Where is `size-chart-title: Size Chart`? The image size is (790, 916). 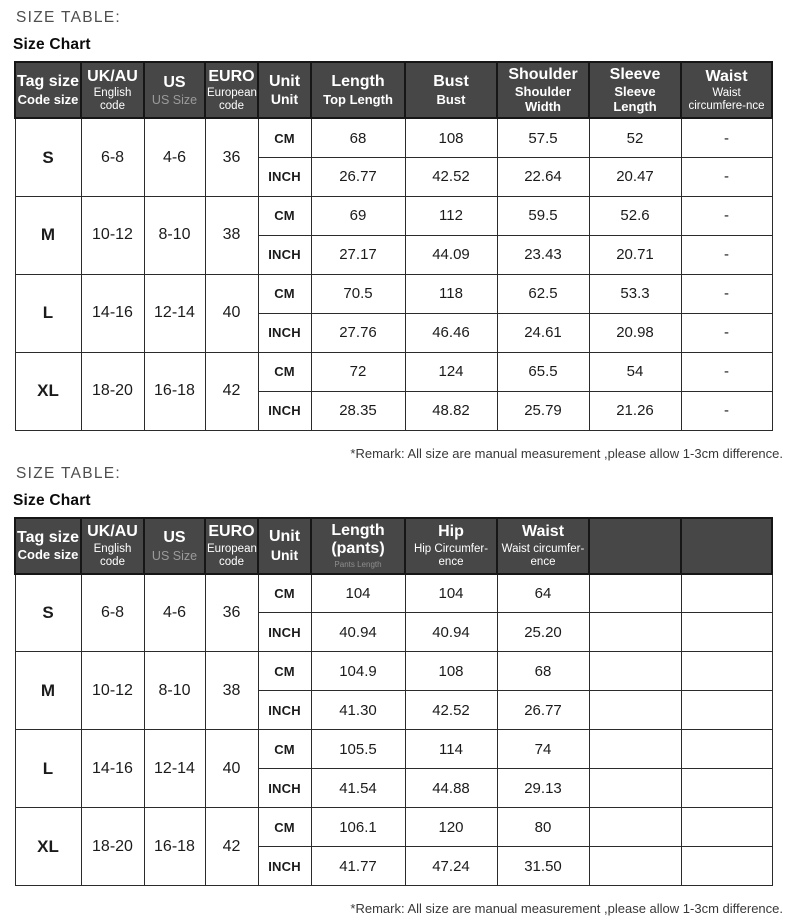
size-chart-title: Size Chart is located at coordinates (52, 44).